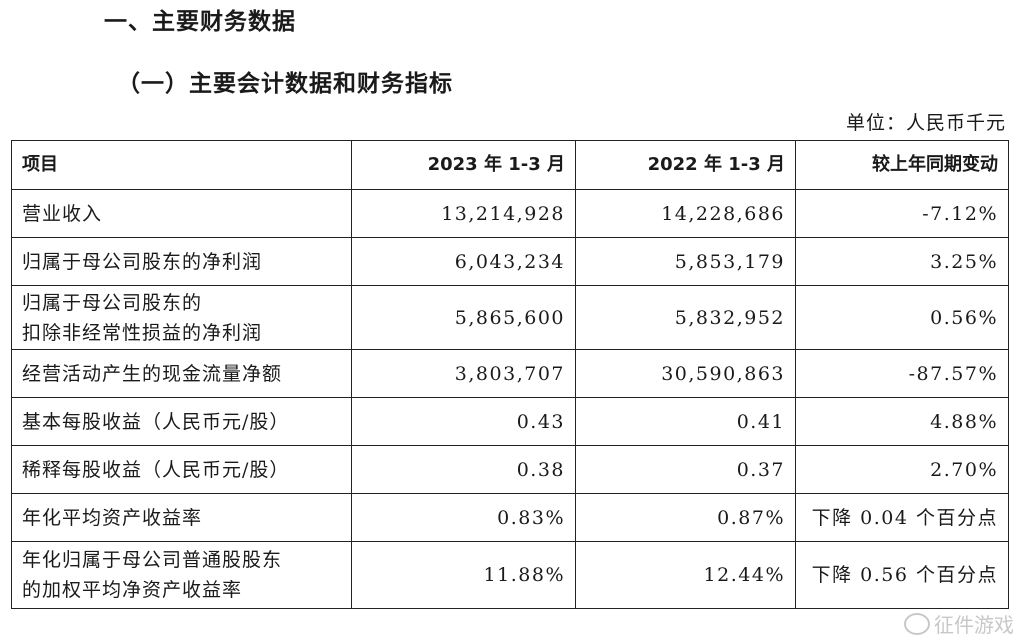 Image resolution: width=1024 pixels, height=642 pixels. I want to click on row-label: 稀释每股收益（人民币元/股）, so click(181, 469).